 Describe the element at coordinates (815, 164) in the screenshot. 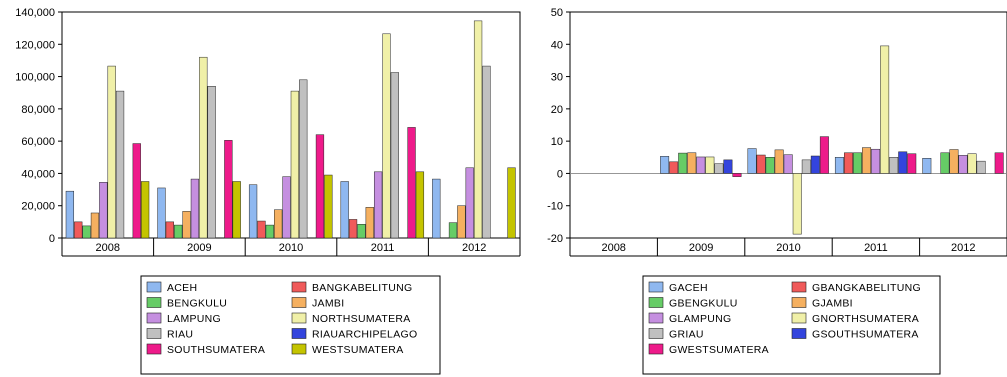

I see `bar-gsouthsumatera-2010` at that location.